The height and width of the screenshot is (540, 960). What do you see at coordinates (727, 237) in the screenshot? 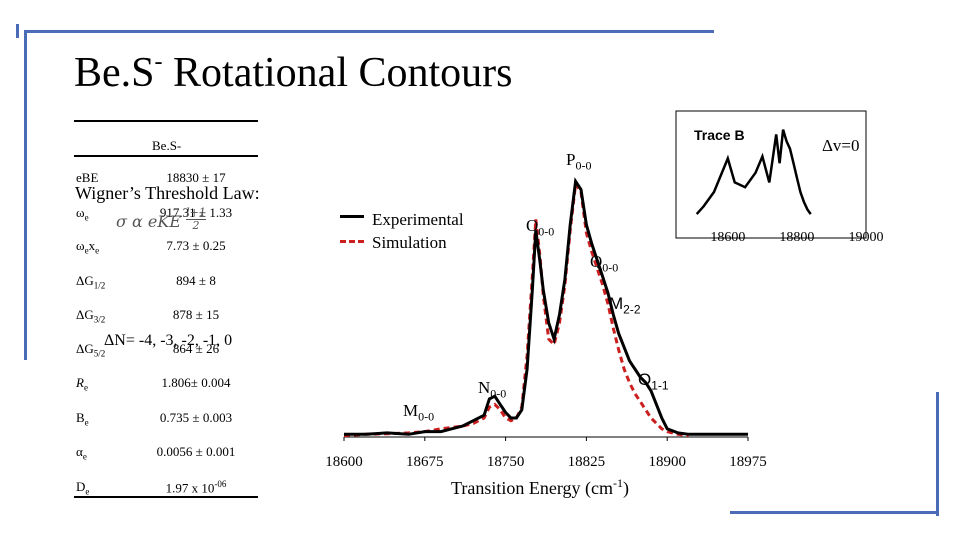
I see `inset-x-tick-label: 18600` at bounding box center [727, 237].